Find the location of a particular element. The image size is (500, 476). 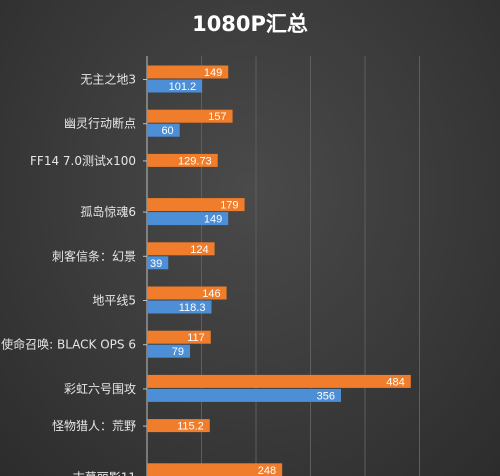

data-label: 60 is located at coordinates (167, 131).